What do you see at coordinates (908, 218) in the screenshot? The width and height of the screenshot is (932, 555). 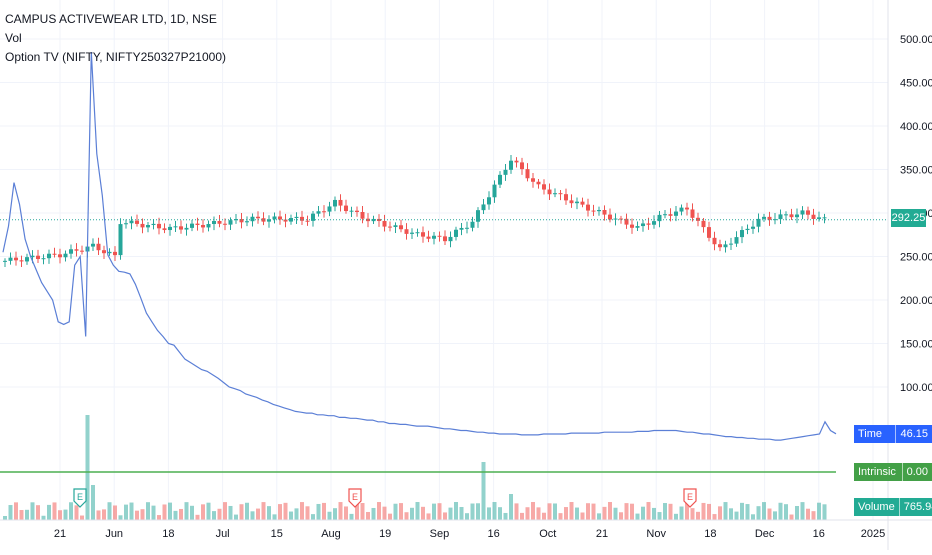 I see `current-price-tag: 292.25` at bounding box center [908, 218].